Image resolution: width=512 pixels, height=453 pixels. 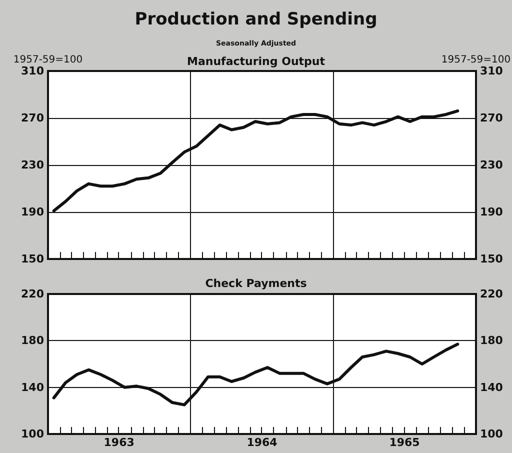 I want to click on y-tick-label: 220, so click(x=32, y=294).